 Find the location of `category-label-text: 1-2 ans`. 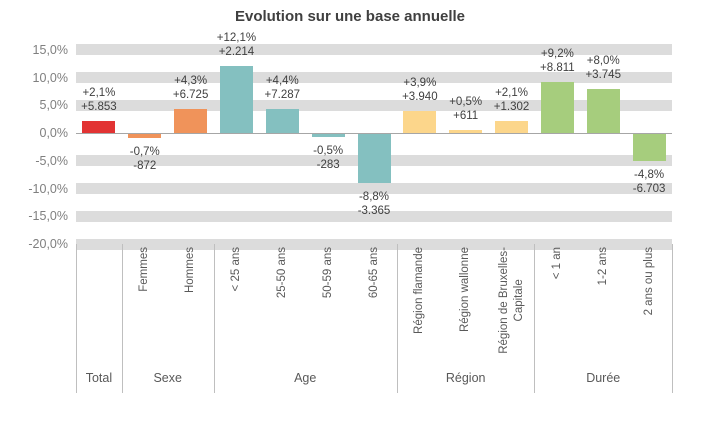

category-label-text: 1-2 ans is located at coordinates (602, 266).